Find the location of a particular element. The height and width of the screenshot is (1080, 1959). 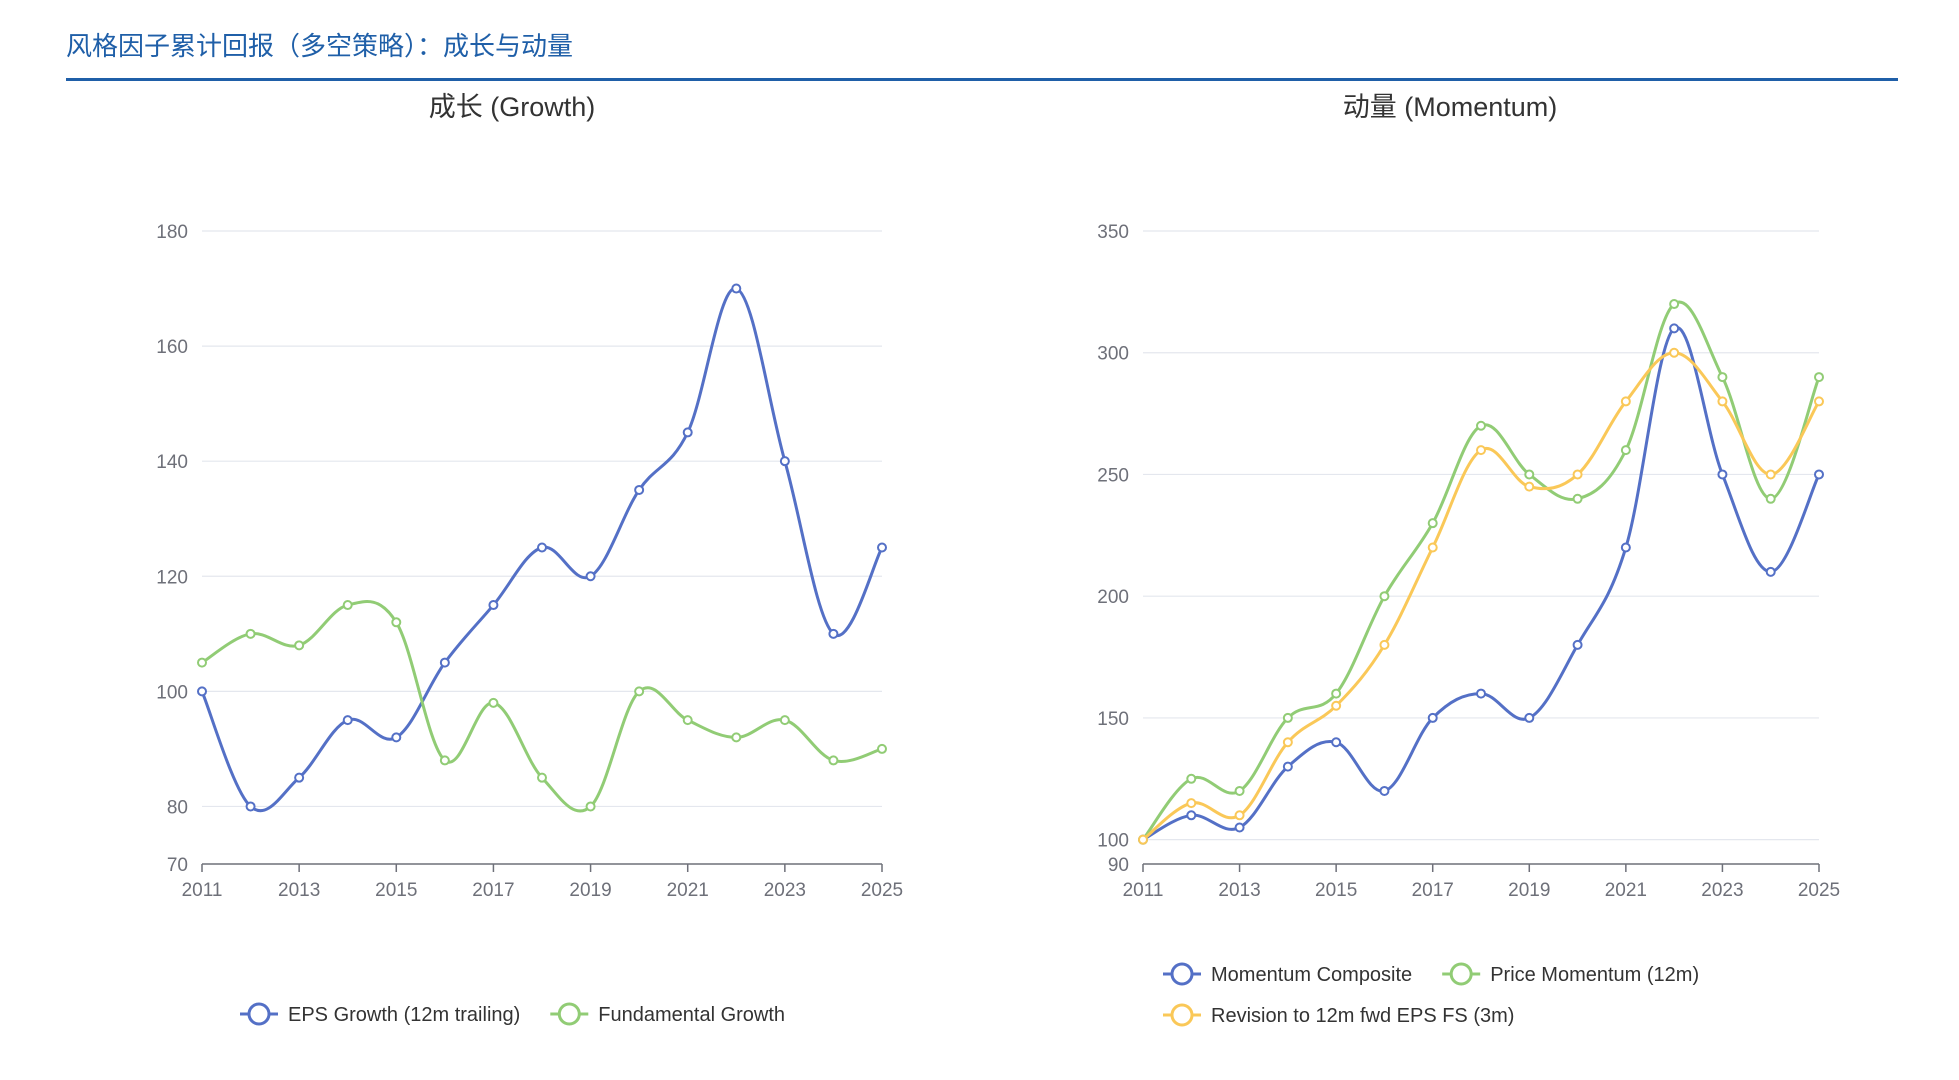

y-tick-label: 90 is located at coordinates (1118, 865).